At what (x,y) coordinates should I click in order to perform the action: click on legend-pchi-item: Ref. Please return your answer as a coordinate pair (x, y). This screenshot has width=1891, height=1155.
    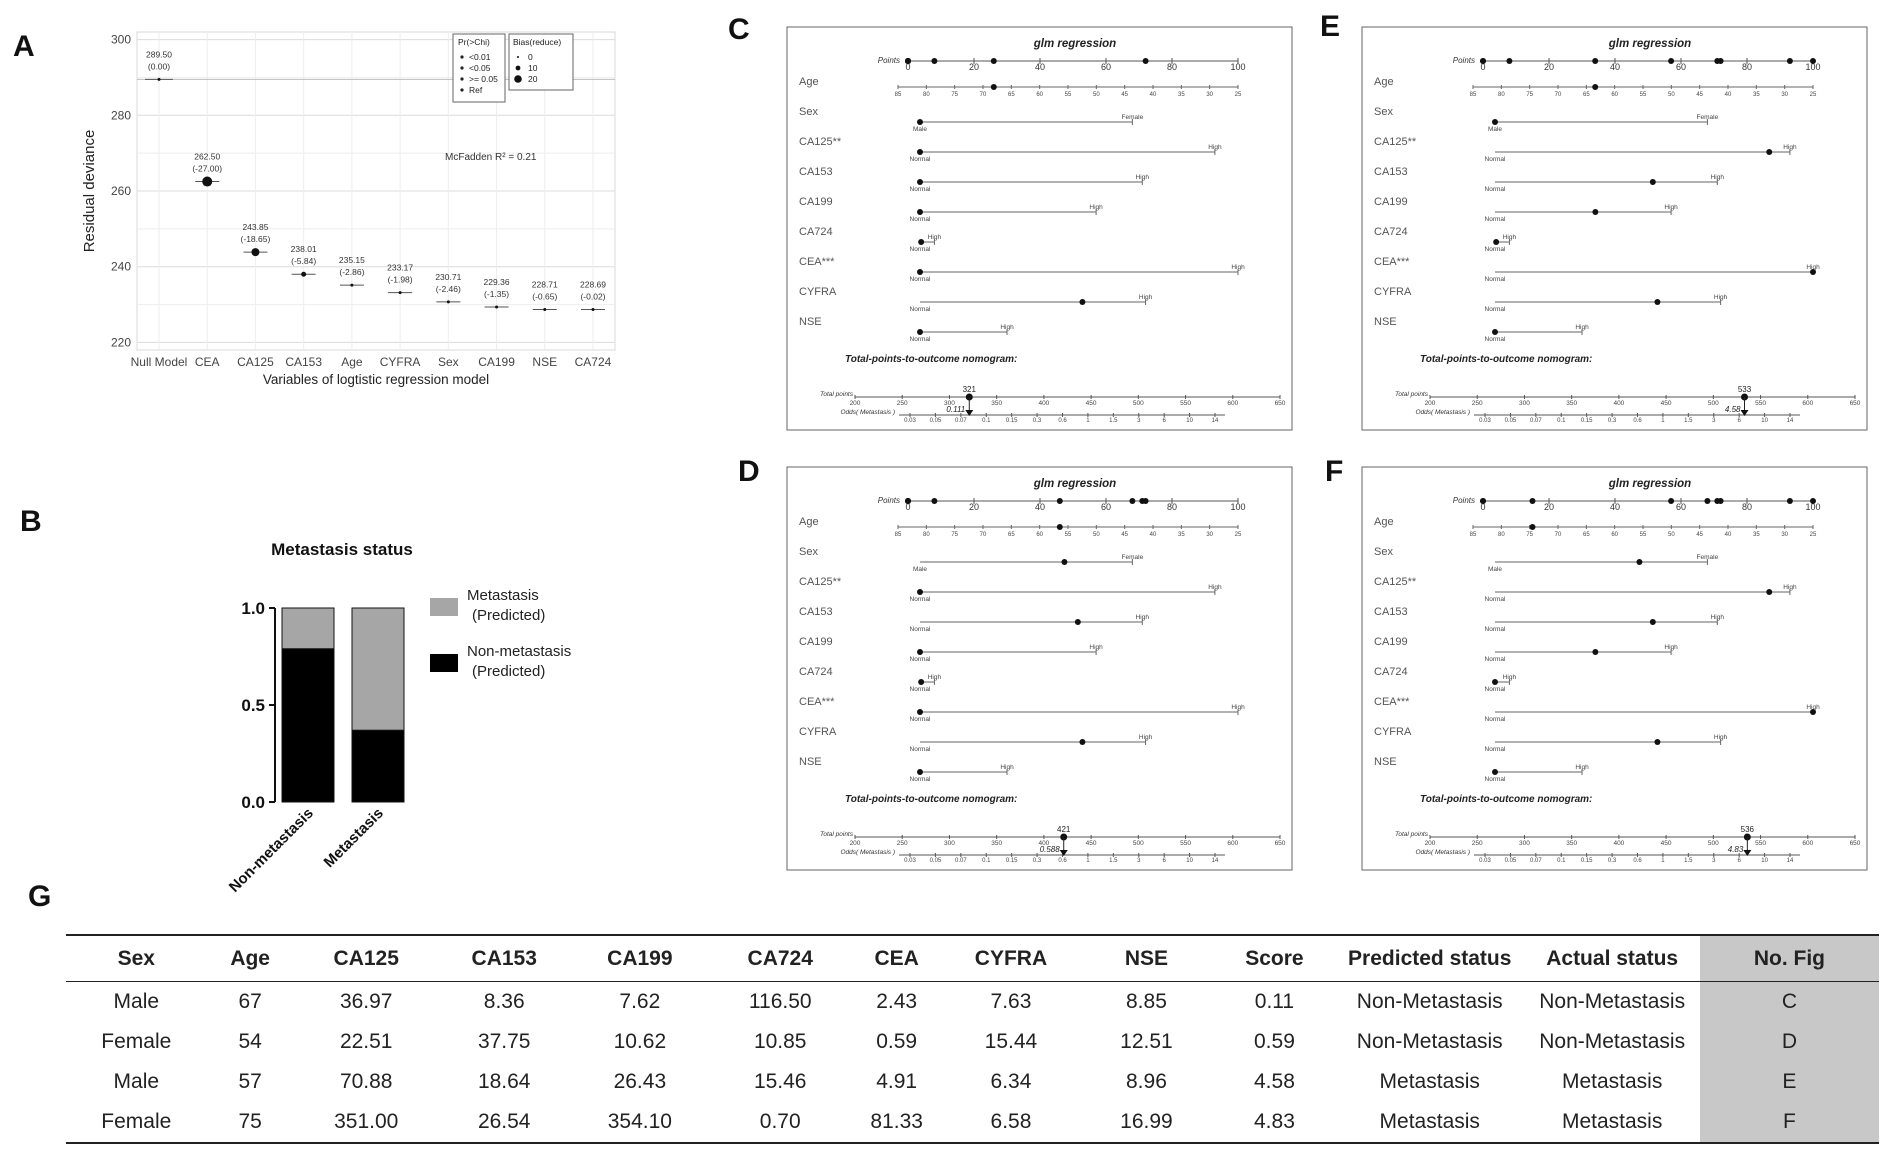
    Looking at the image, I should click on (476, 90).